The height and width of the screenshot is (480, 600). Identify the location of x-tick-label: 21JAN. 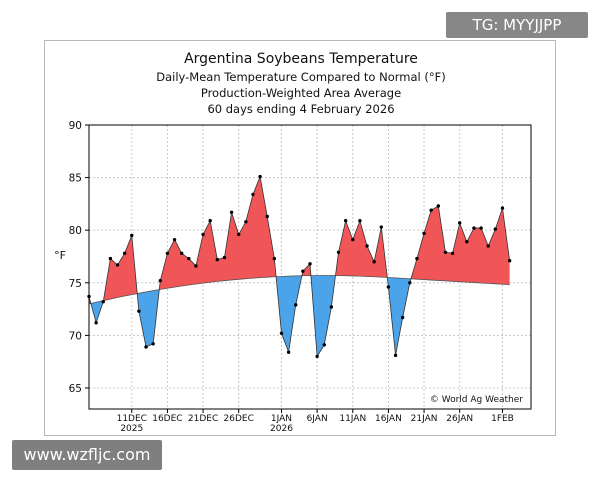
(424, 419).